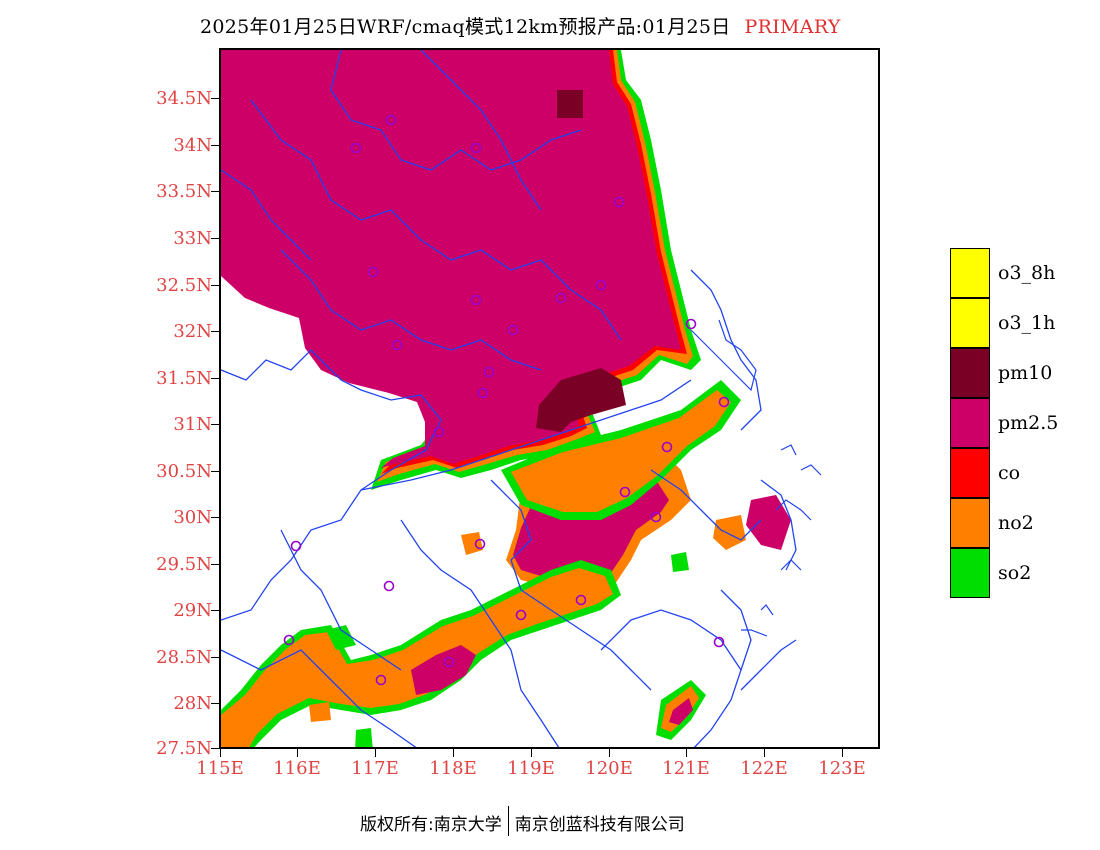  What do you see at coordinates (842, 768) in the screenshot?
I see `x-label: 123E` at bounding box center [842, 768].